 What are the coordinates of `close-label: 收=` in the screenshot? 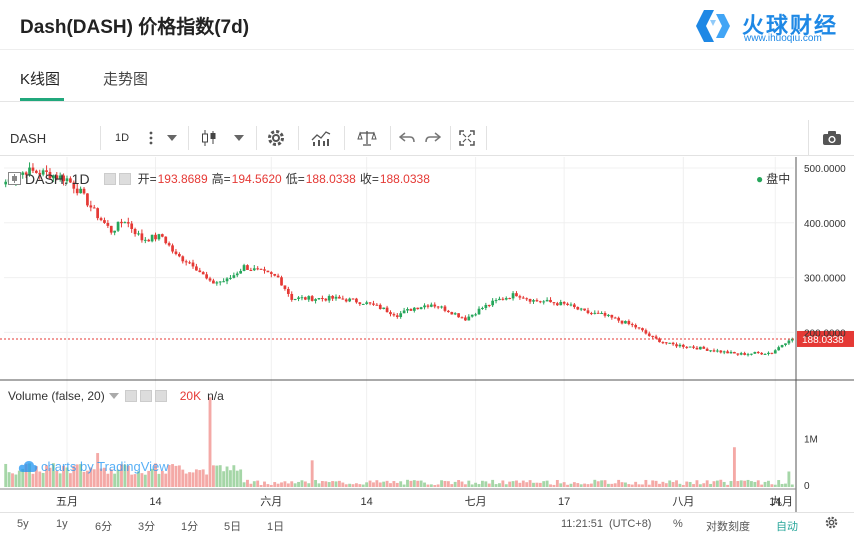 It's located at (369, 179).